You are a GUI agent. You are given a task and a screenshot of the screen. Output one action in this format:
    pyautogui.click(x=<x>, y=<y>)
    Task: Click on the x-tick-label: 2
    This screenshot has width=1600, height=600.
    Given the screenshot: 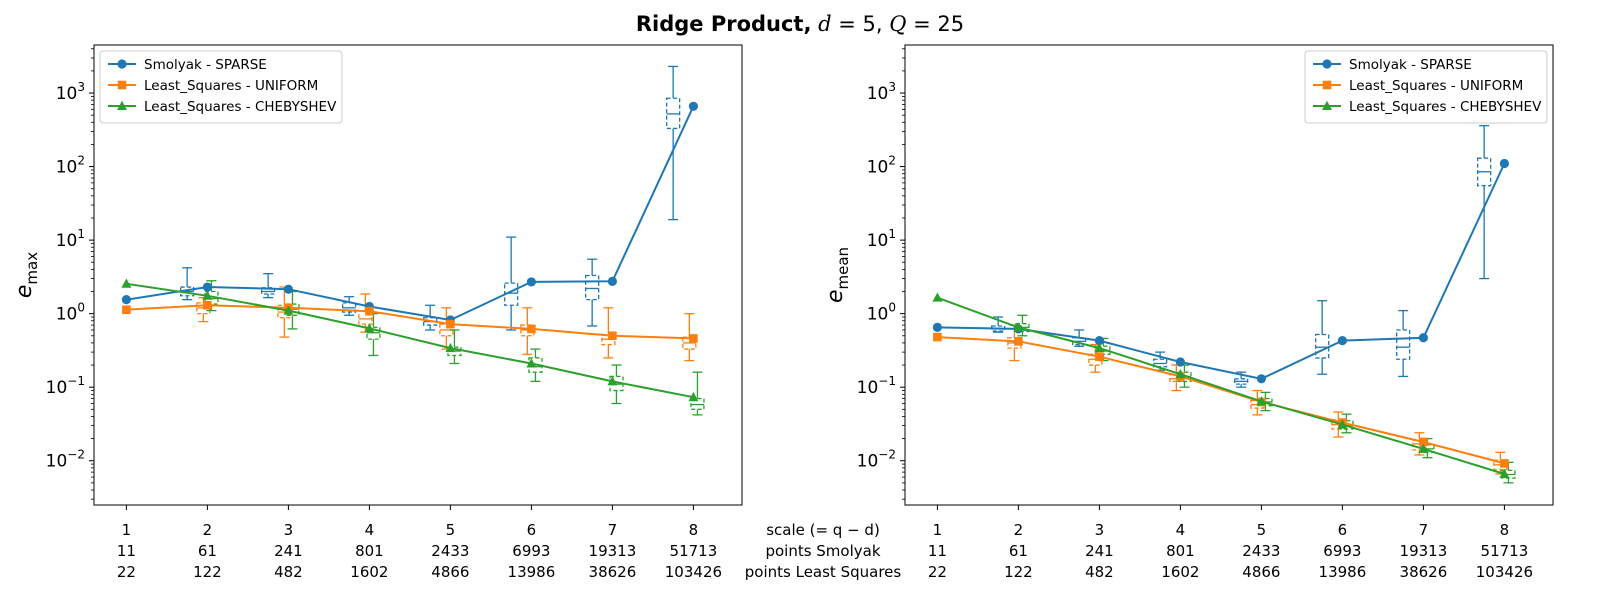 What is the action you would take?
    pyautogui.click(x=1019, y=530)
    